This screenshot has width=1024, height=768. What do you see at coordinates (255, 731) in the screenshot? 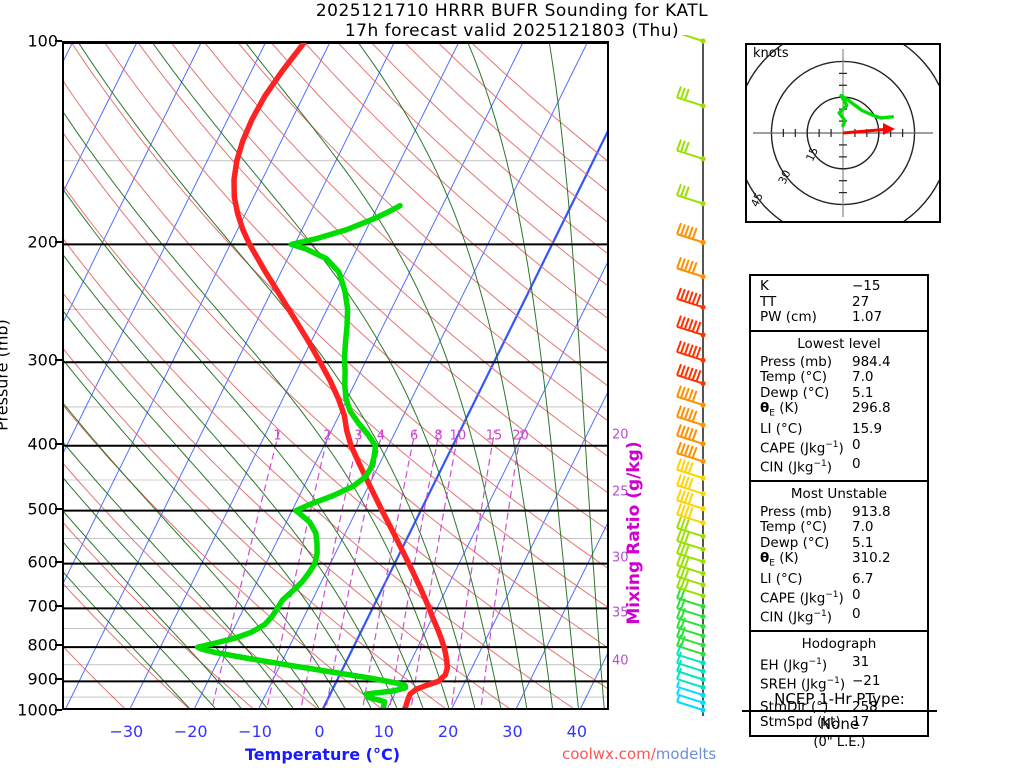
I see `temperature-tick: −10` at bounding box center [255, 731].